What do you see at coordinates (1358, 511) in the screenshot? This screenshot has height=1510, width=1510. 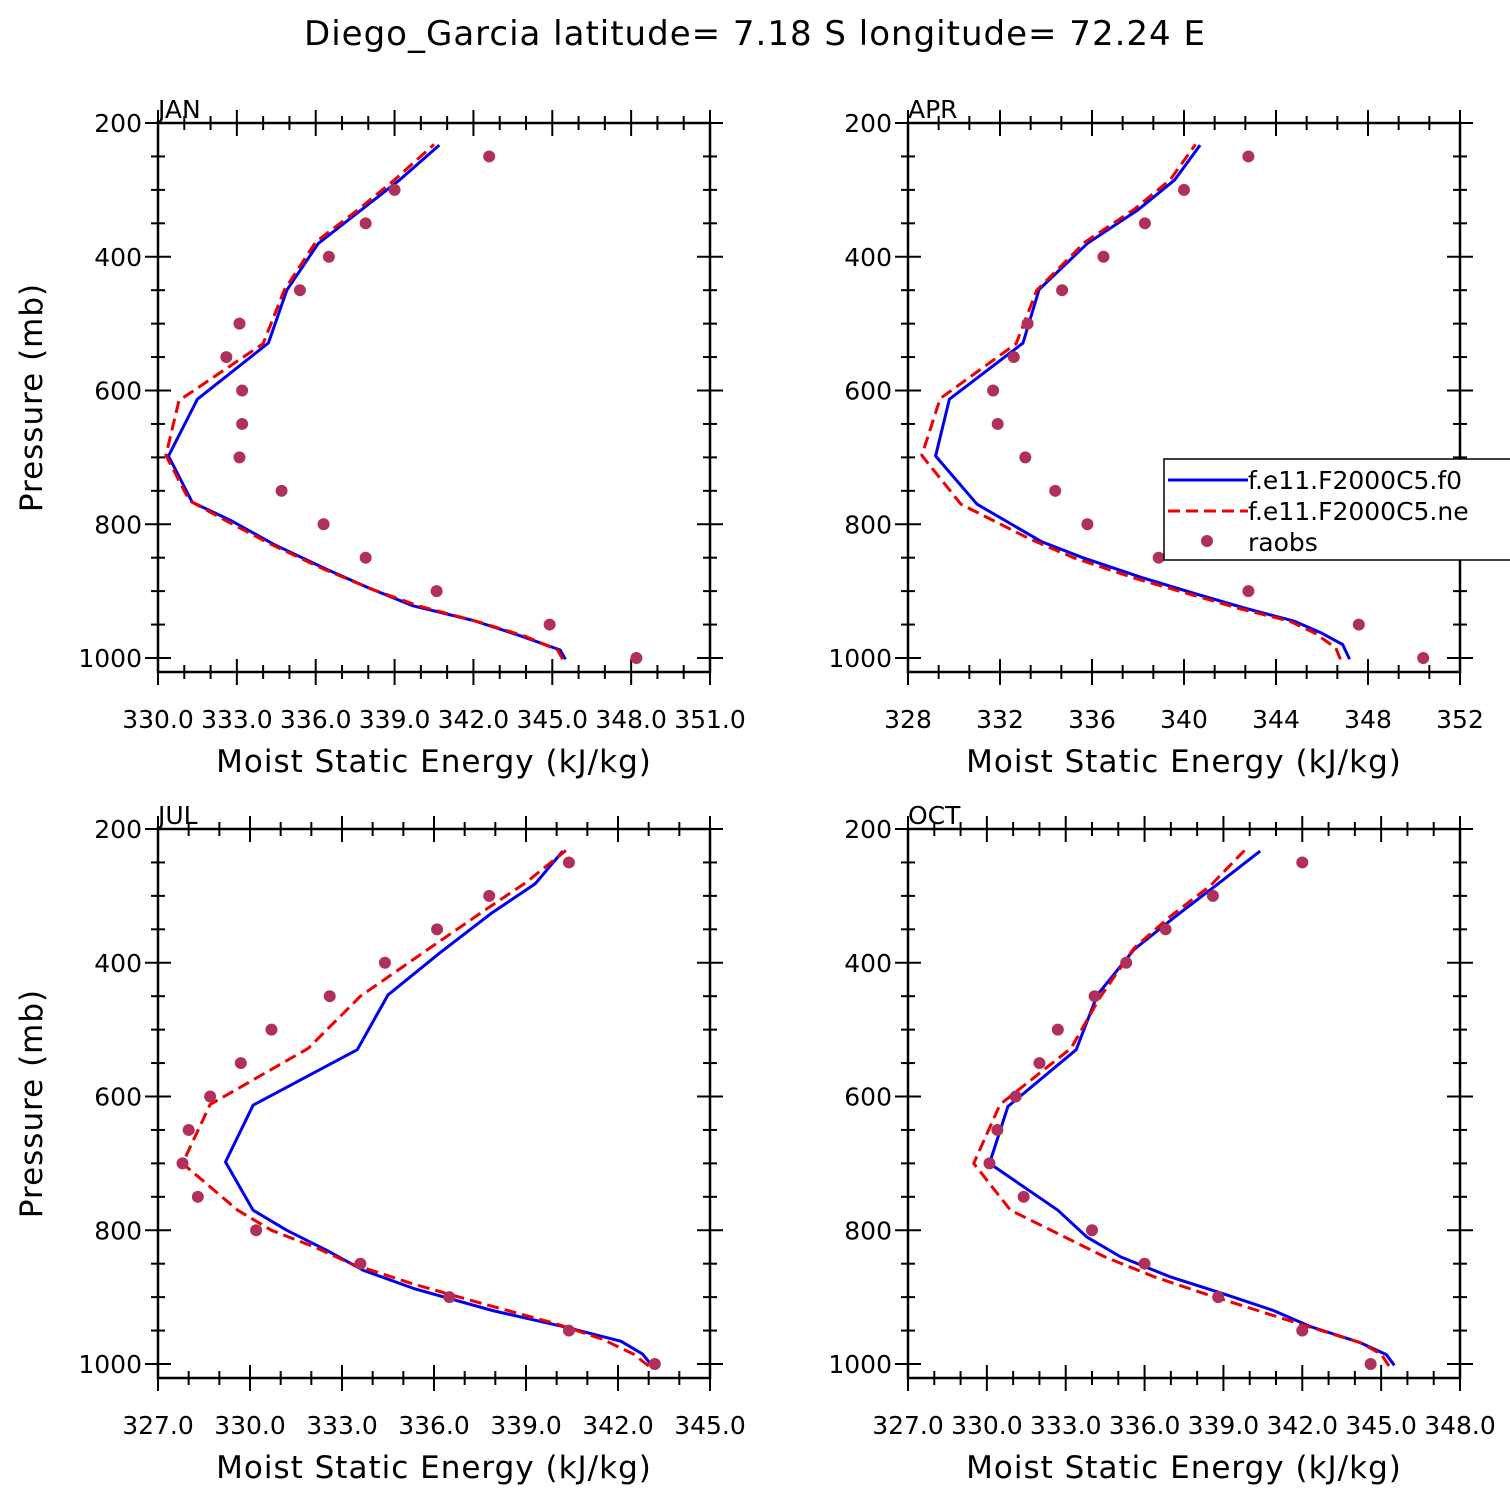 I see `legend-label: f.e11.F2000C5.ne` at bounding box center [1358, 511].